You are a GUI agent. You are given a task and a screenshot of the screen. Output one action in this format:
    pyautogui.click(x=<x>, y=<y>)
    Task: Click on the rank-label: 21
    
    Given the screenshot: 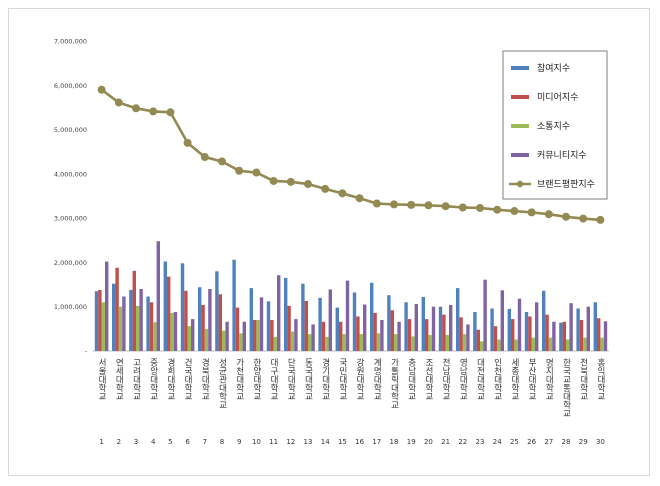 What is the action you would take?
    pyautogui.click(x=445, y=442)
    